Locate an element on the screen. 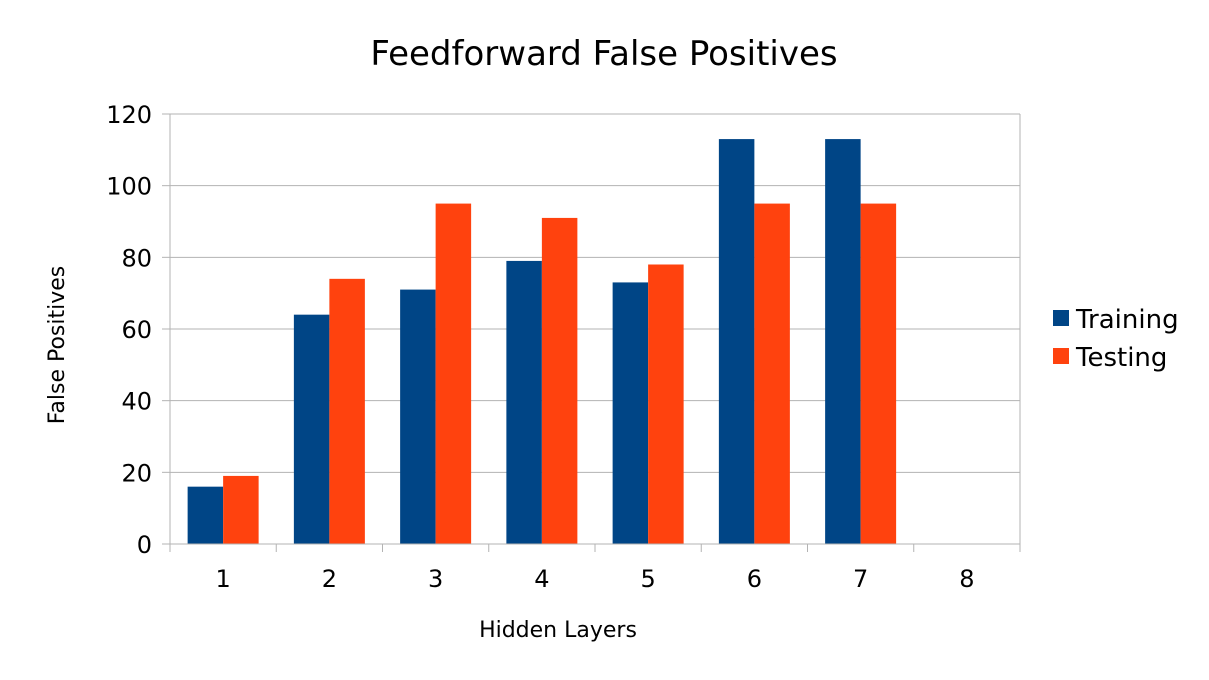 The width and height of the screenshot is (1209, 680). y-tick-label: 20 is located at coordinates (136, 473).